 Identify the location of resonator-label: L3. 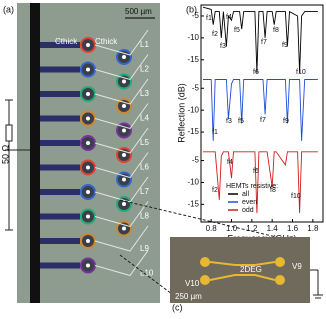
(144, 93).